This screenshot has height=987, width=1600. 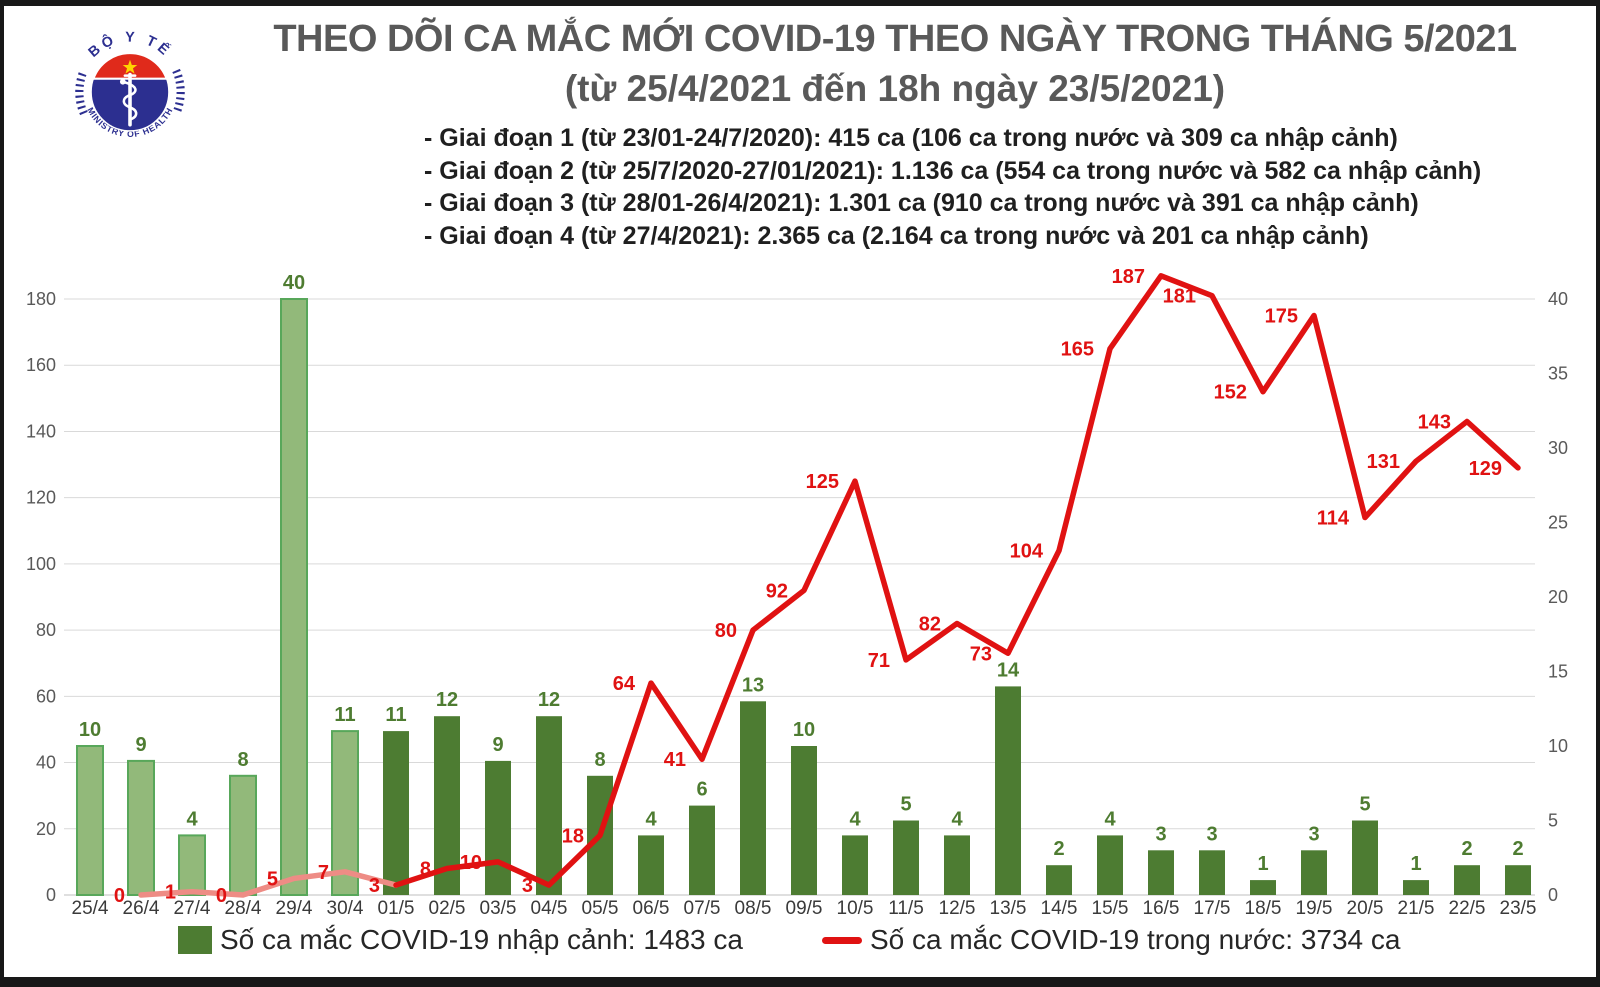 I want to click on legend-imported-label: Số ca mắc COVID-19 nhập cảnh: 1483 ca, so click(x=481, y=939).